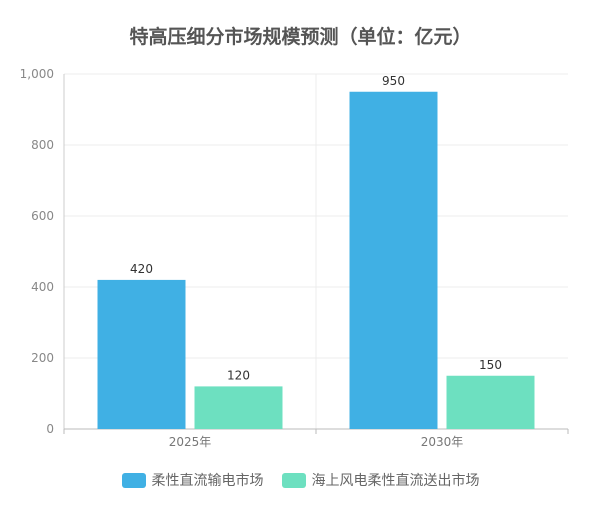  Describe the element at coordinates (50, 429) in the screenshot. I see `y-tick-label: 0` at that location.